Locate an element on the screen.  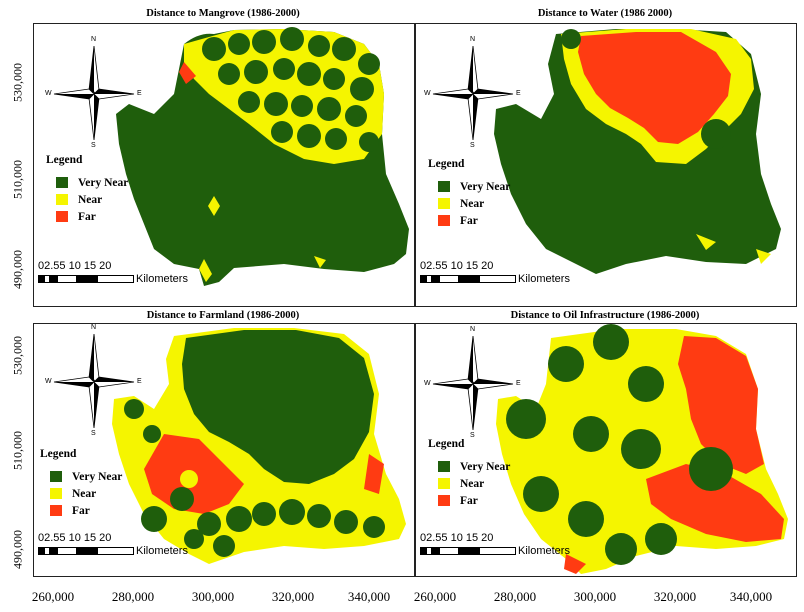
map-farmland is located at coordinates (259, 446).